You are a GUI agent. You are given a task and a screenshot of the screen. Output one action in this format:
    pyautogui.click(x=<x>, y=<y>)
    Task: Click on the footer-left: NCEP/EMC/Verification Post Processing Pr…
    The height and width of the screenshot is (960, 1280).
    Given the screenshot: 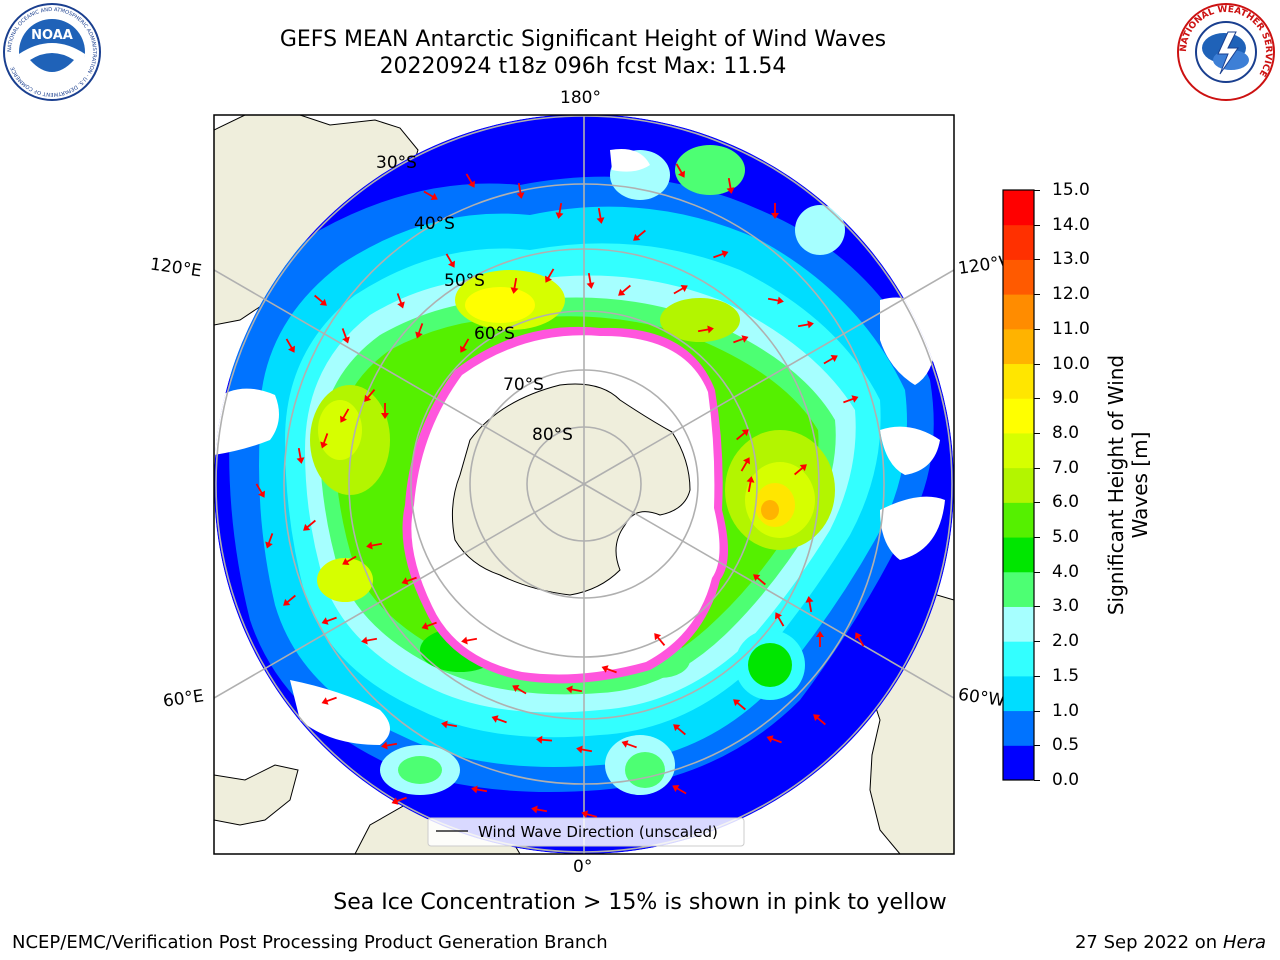 What is the action you would take?
    pyautogui.click(x=310, y=942)
    